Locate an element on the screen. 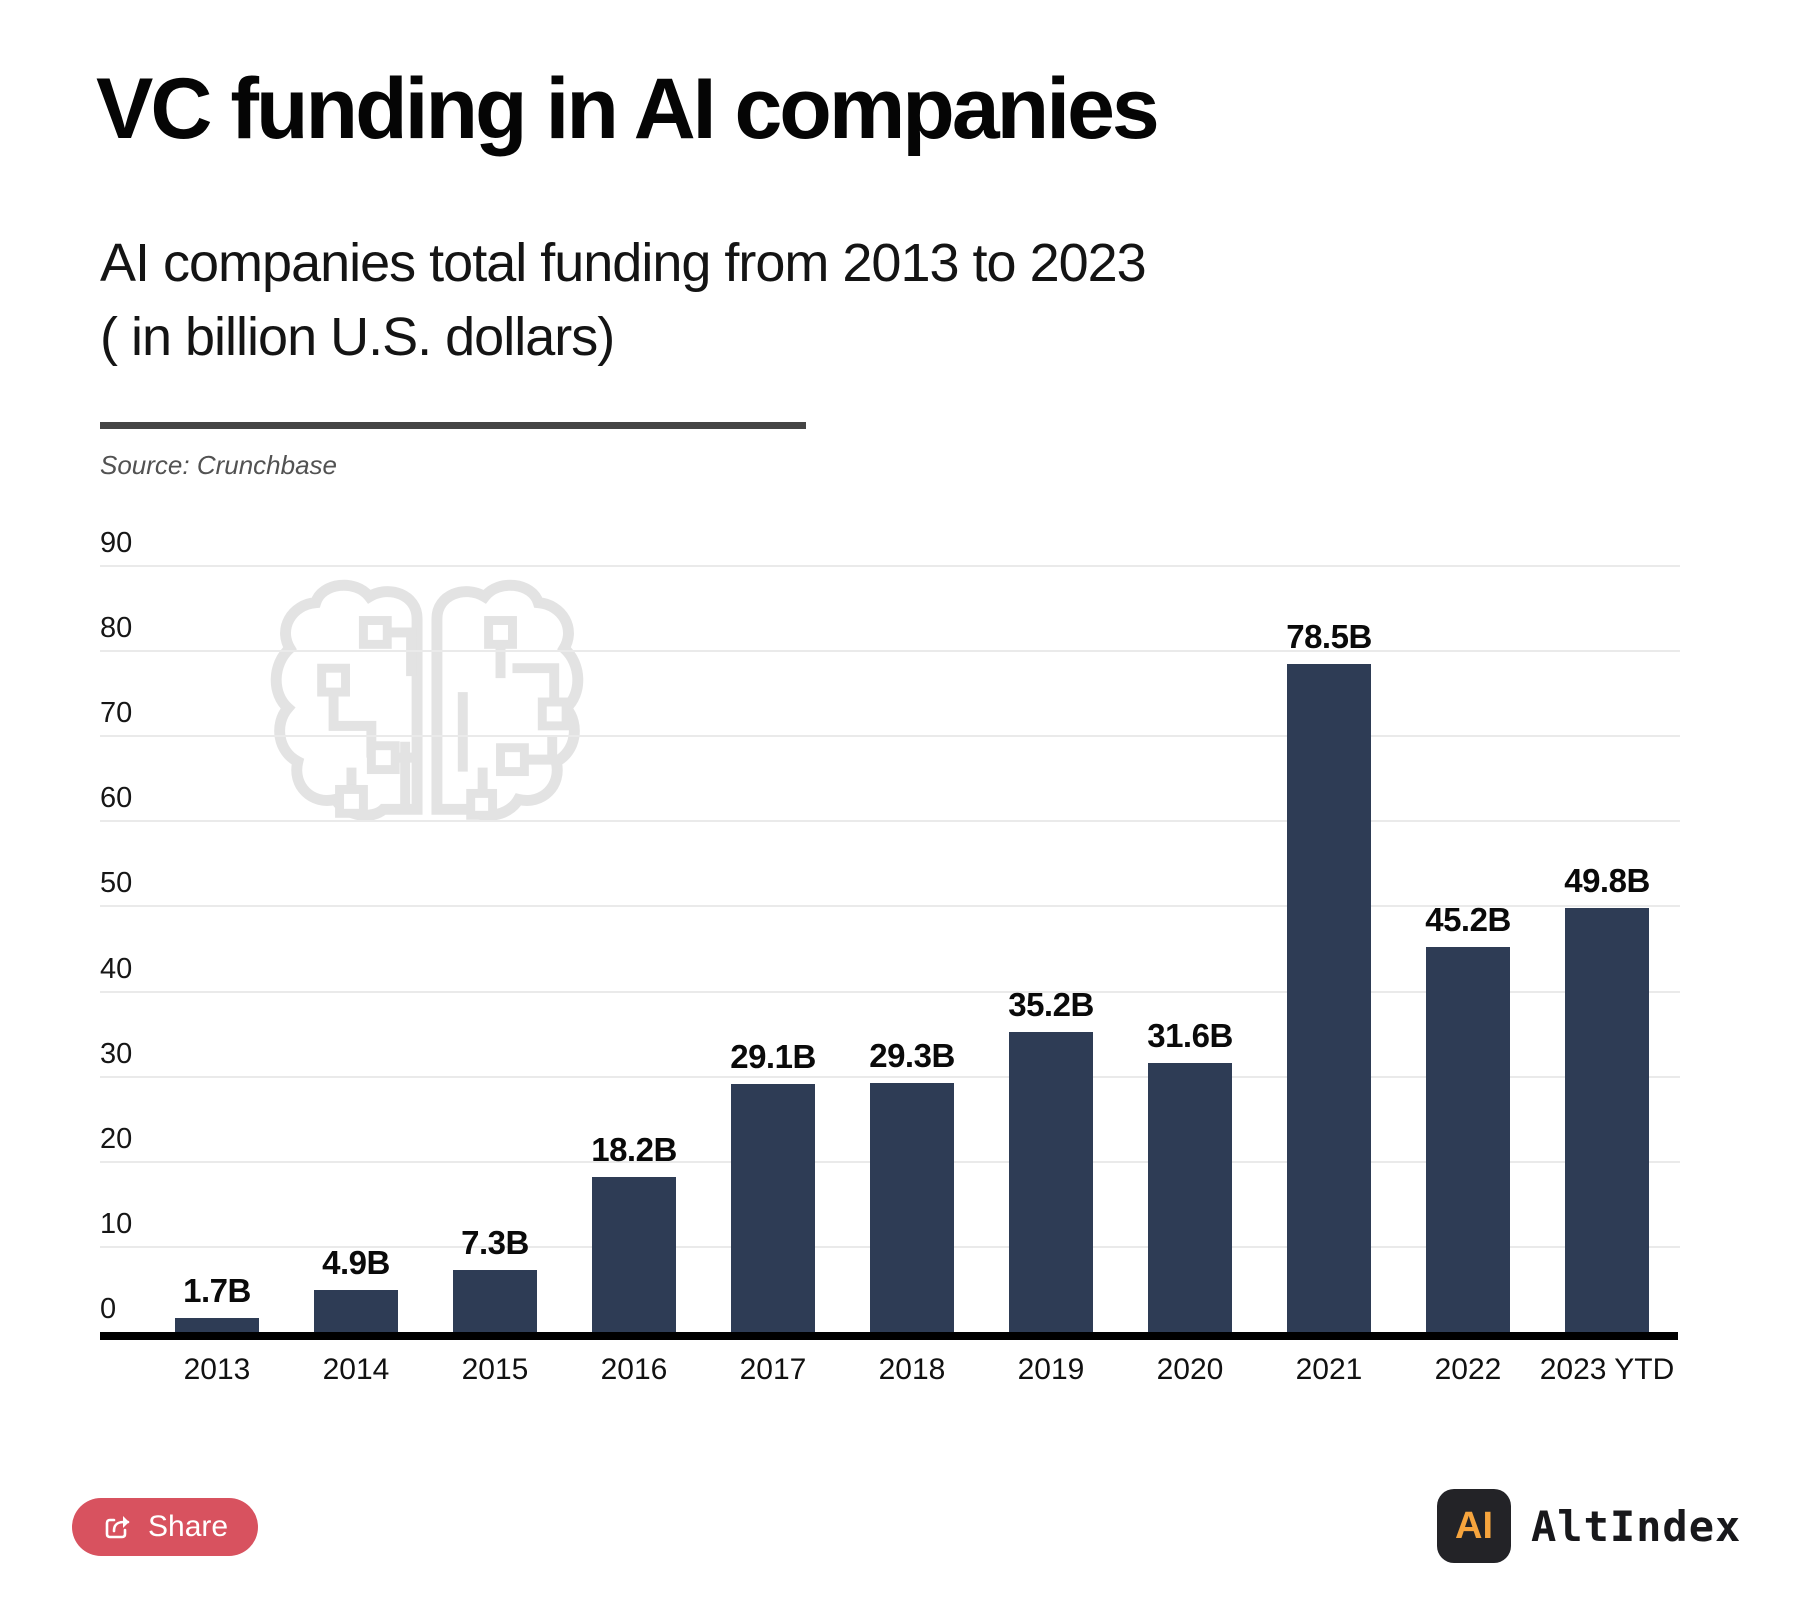 This screenshot has height=1598, width=1794. bar-value-label: 49.8B is located at coordinates (1607, 880).